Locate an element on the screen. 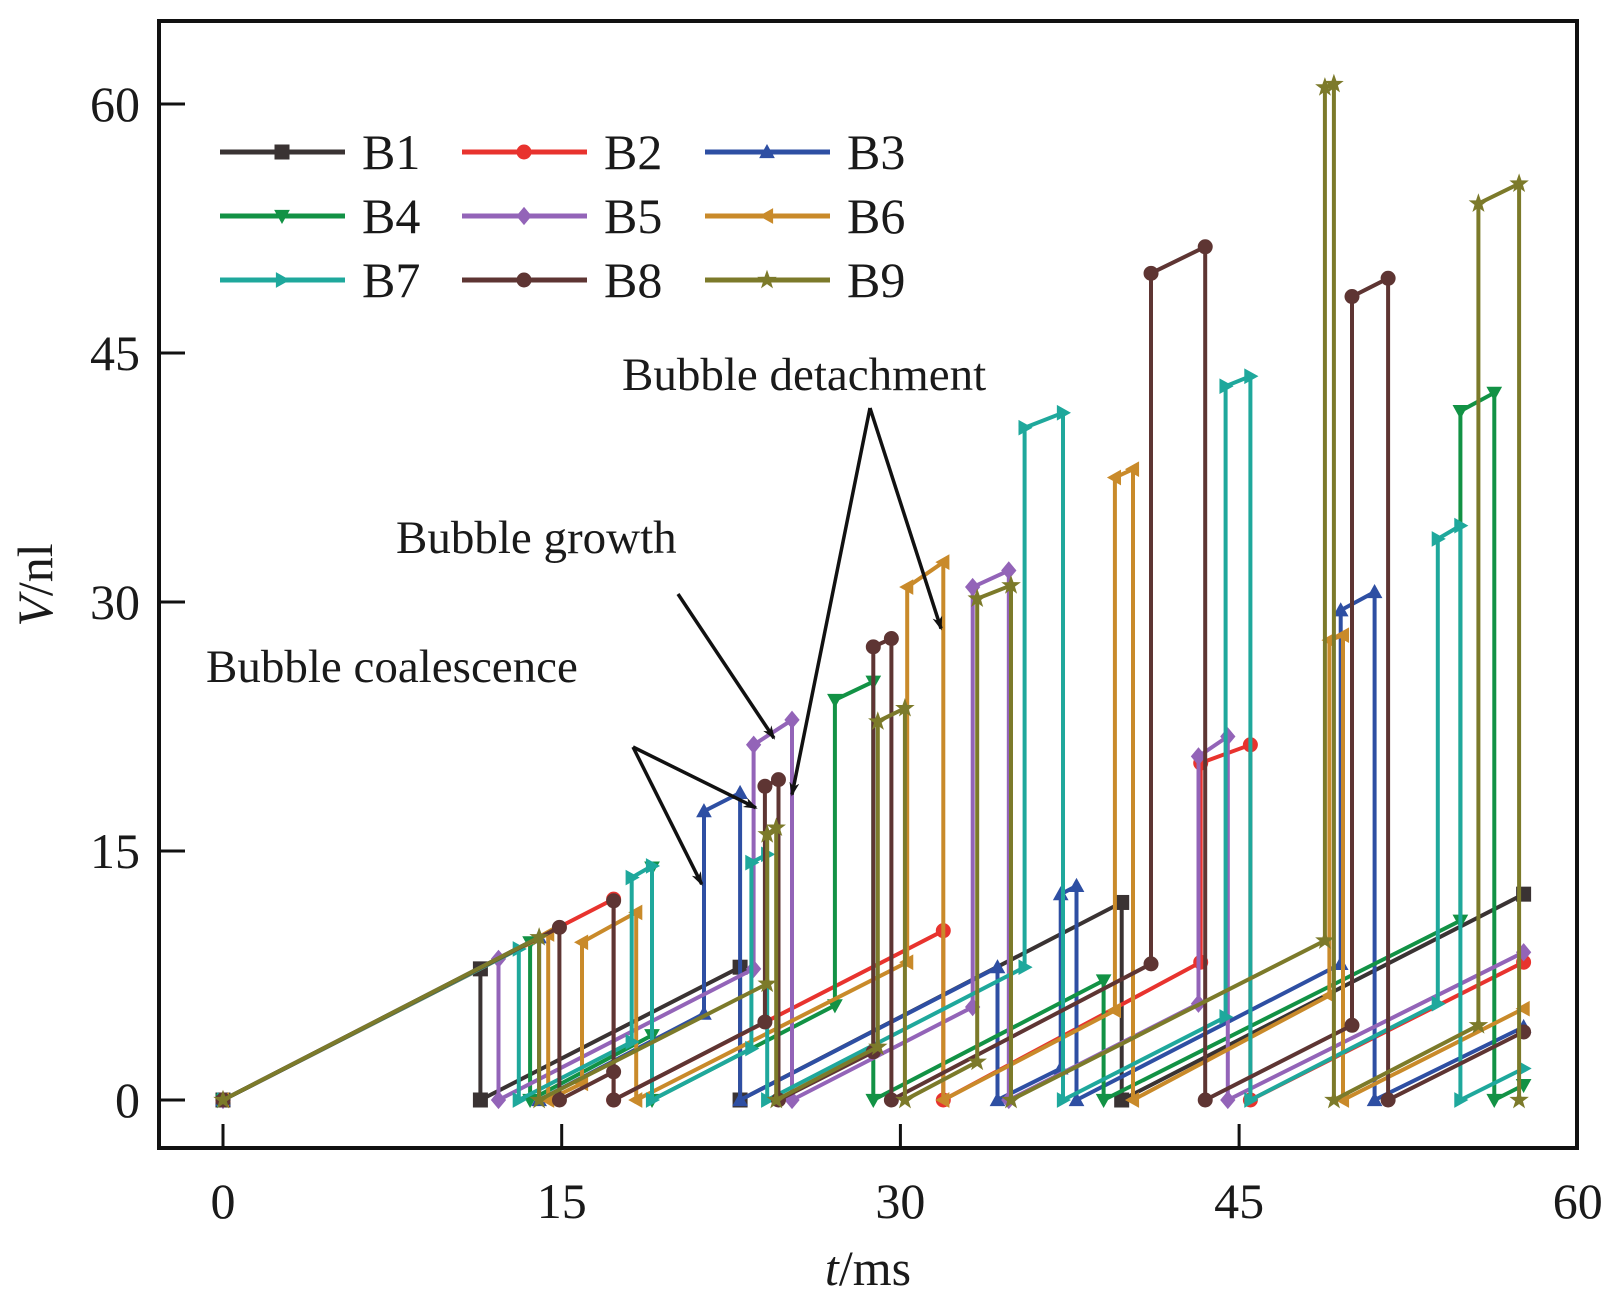  legend-label: B9 is located at coordinates (876, 280).